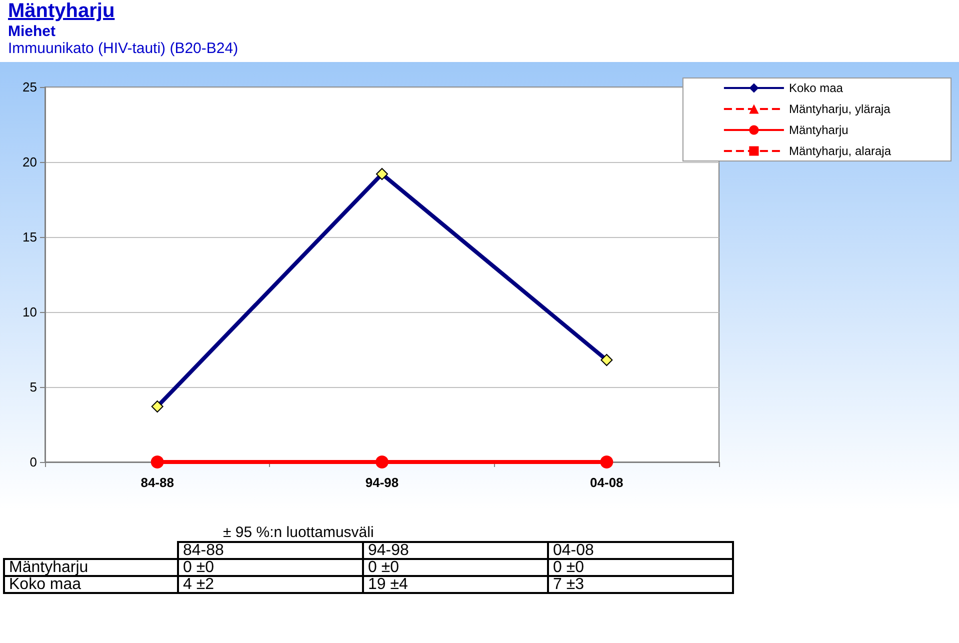 The width and height of the screenshot is (959, 643). What do you see at coordinates (29, 312) in the screenshot?
I see `y-tick-label: 10` at bounding box center [29, 312].